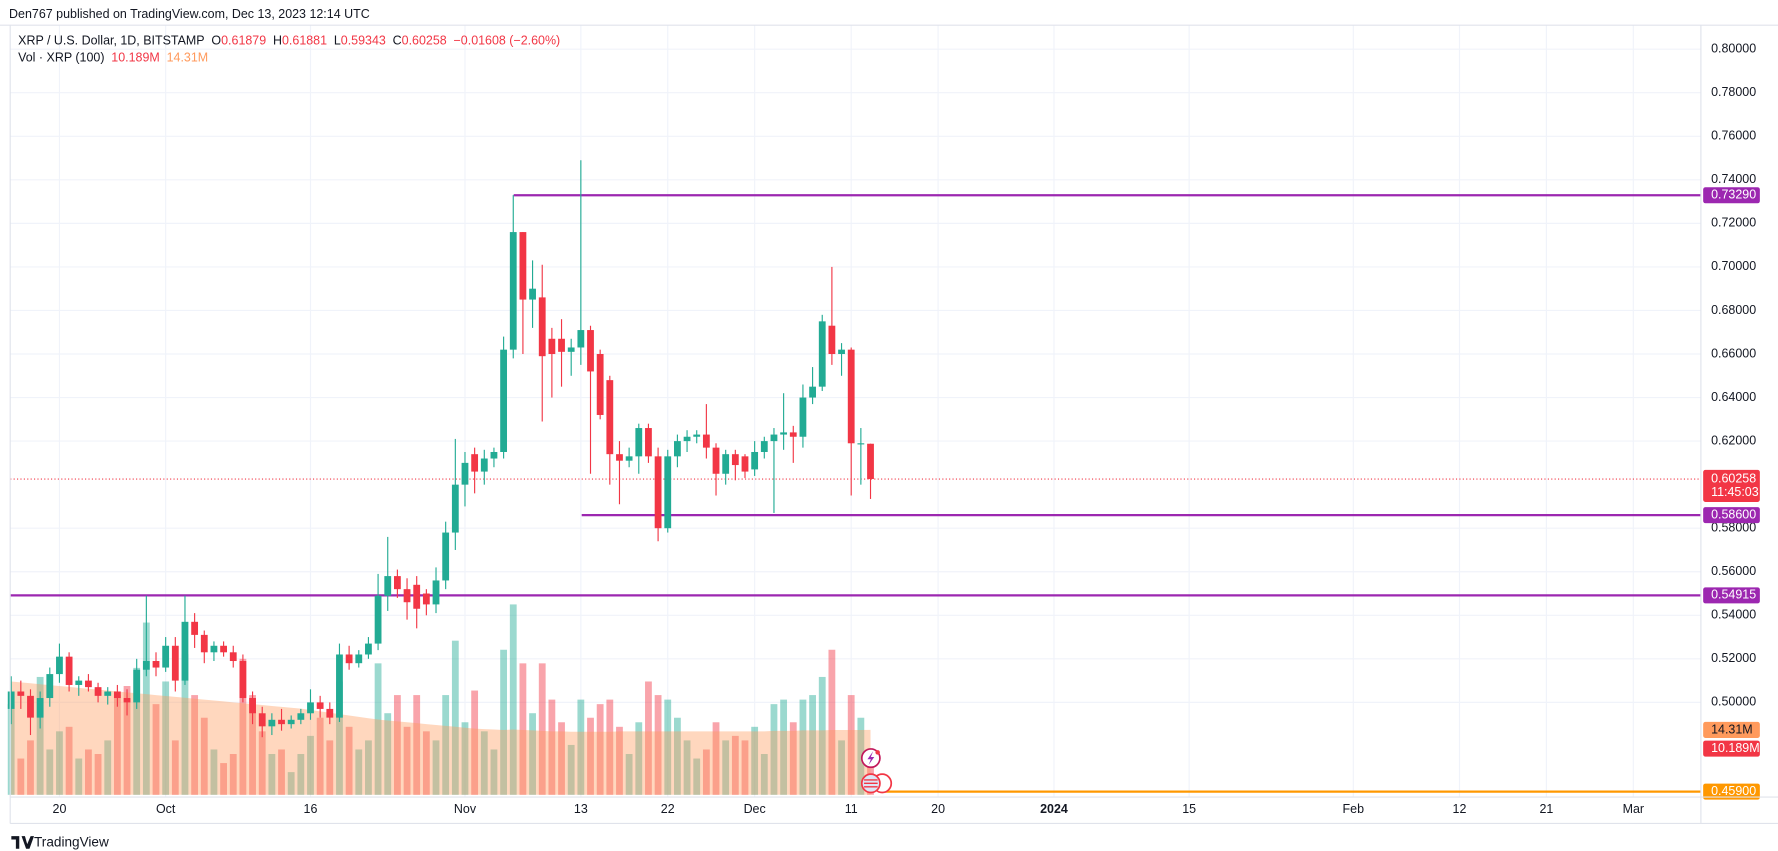 This screenshot has height=851, width=1778. I want to click on y-tick-label: 0.50000, so click(1733, 702).